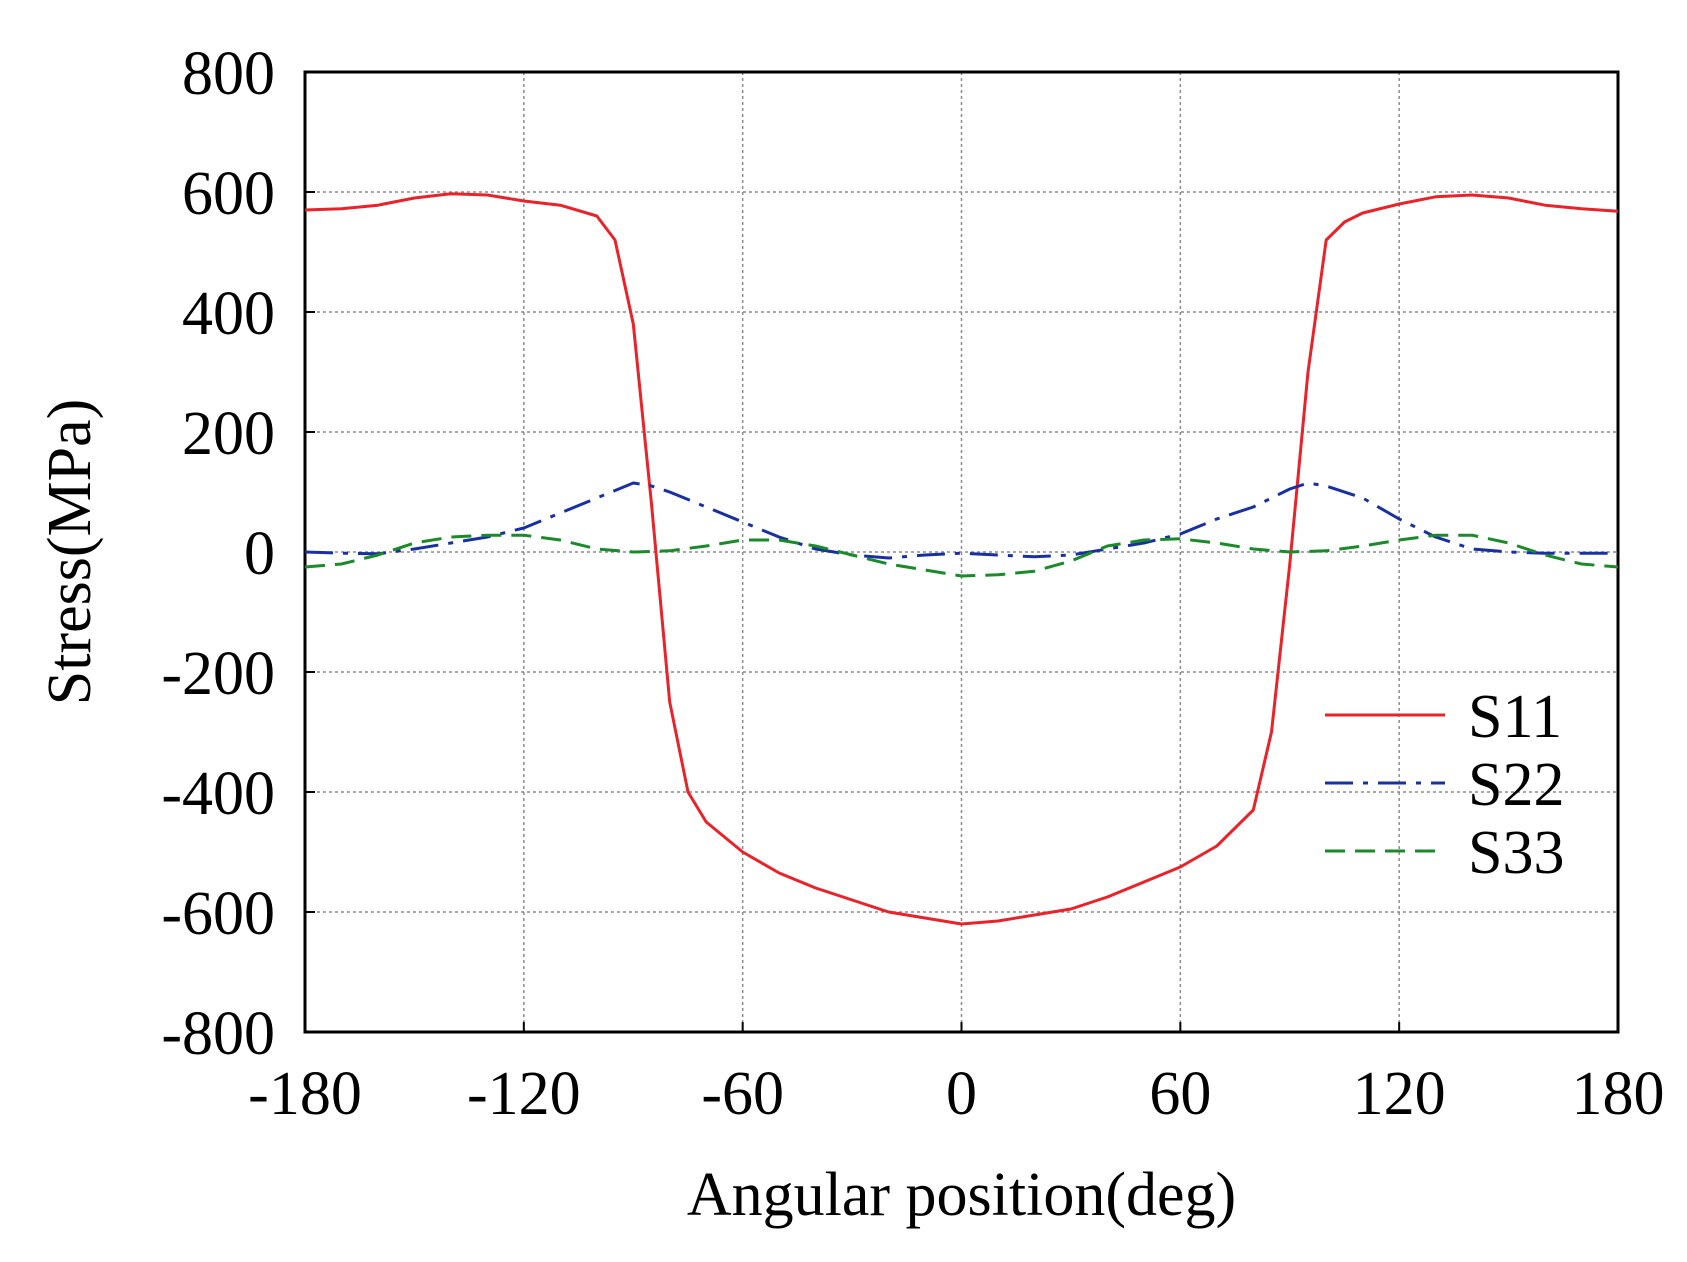 This screenshot has width=1687, height=1262. What do you see at coordinates (218, 1034) in the screenshot?
I see `y-tick-label: -800` at bounding box center [218, 1034].